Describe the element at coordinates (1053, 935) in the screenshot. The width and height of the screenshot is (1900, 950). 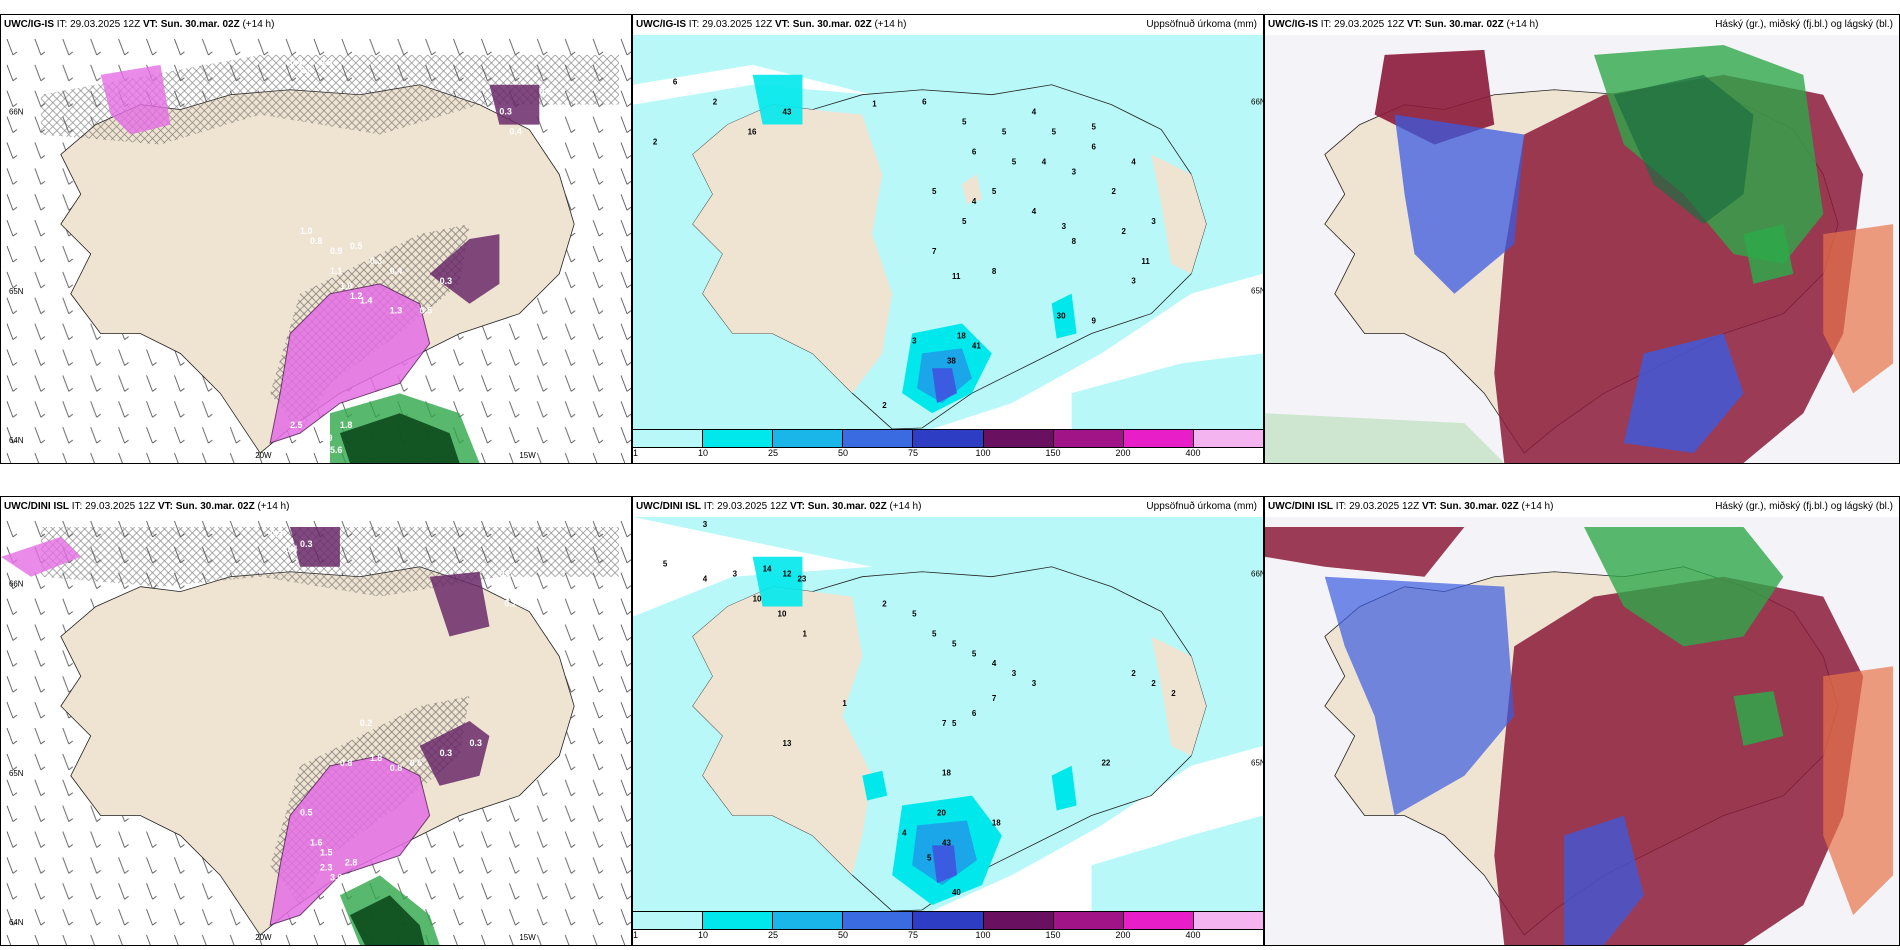
I see `legend-label: 150` at that location.